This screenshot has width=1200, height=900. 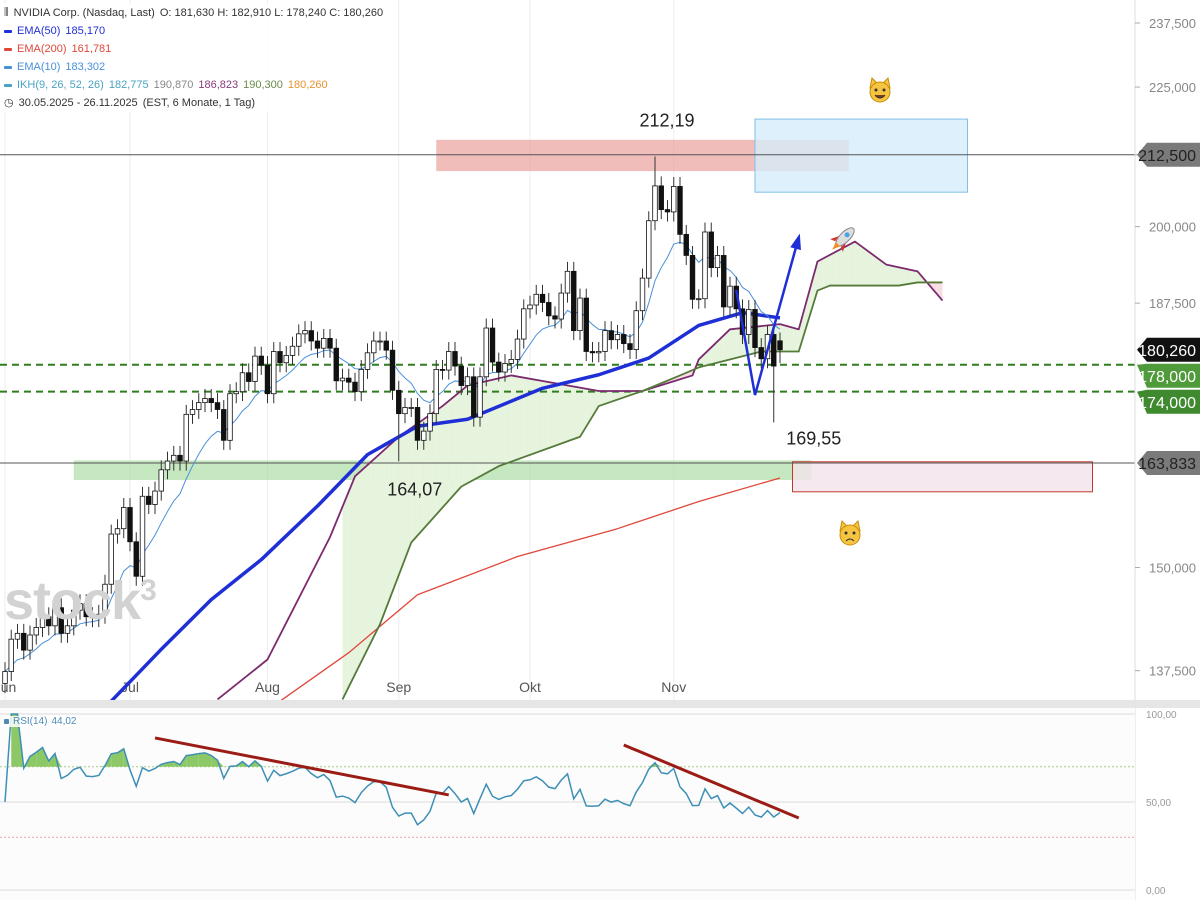 I want to click on panel-divider, so click(x=600, y=704).